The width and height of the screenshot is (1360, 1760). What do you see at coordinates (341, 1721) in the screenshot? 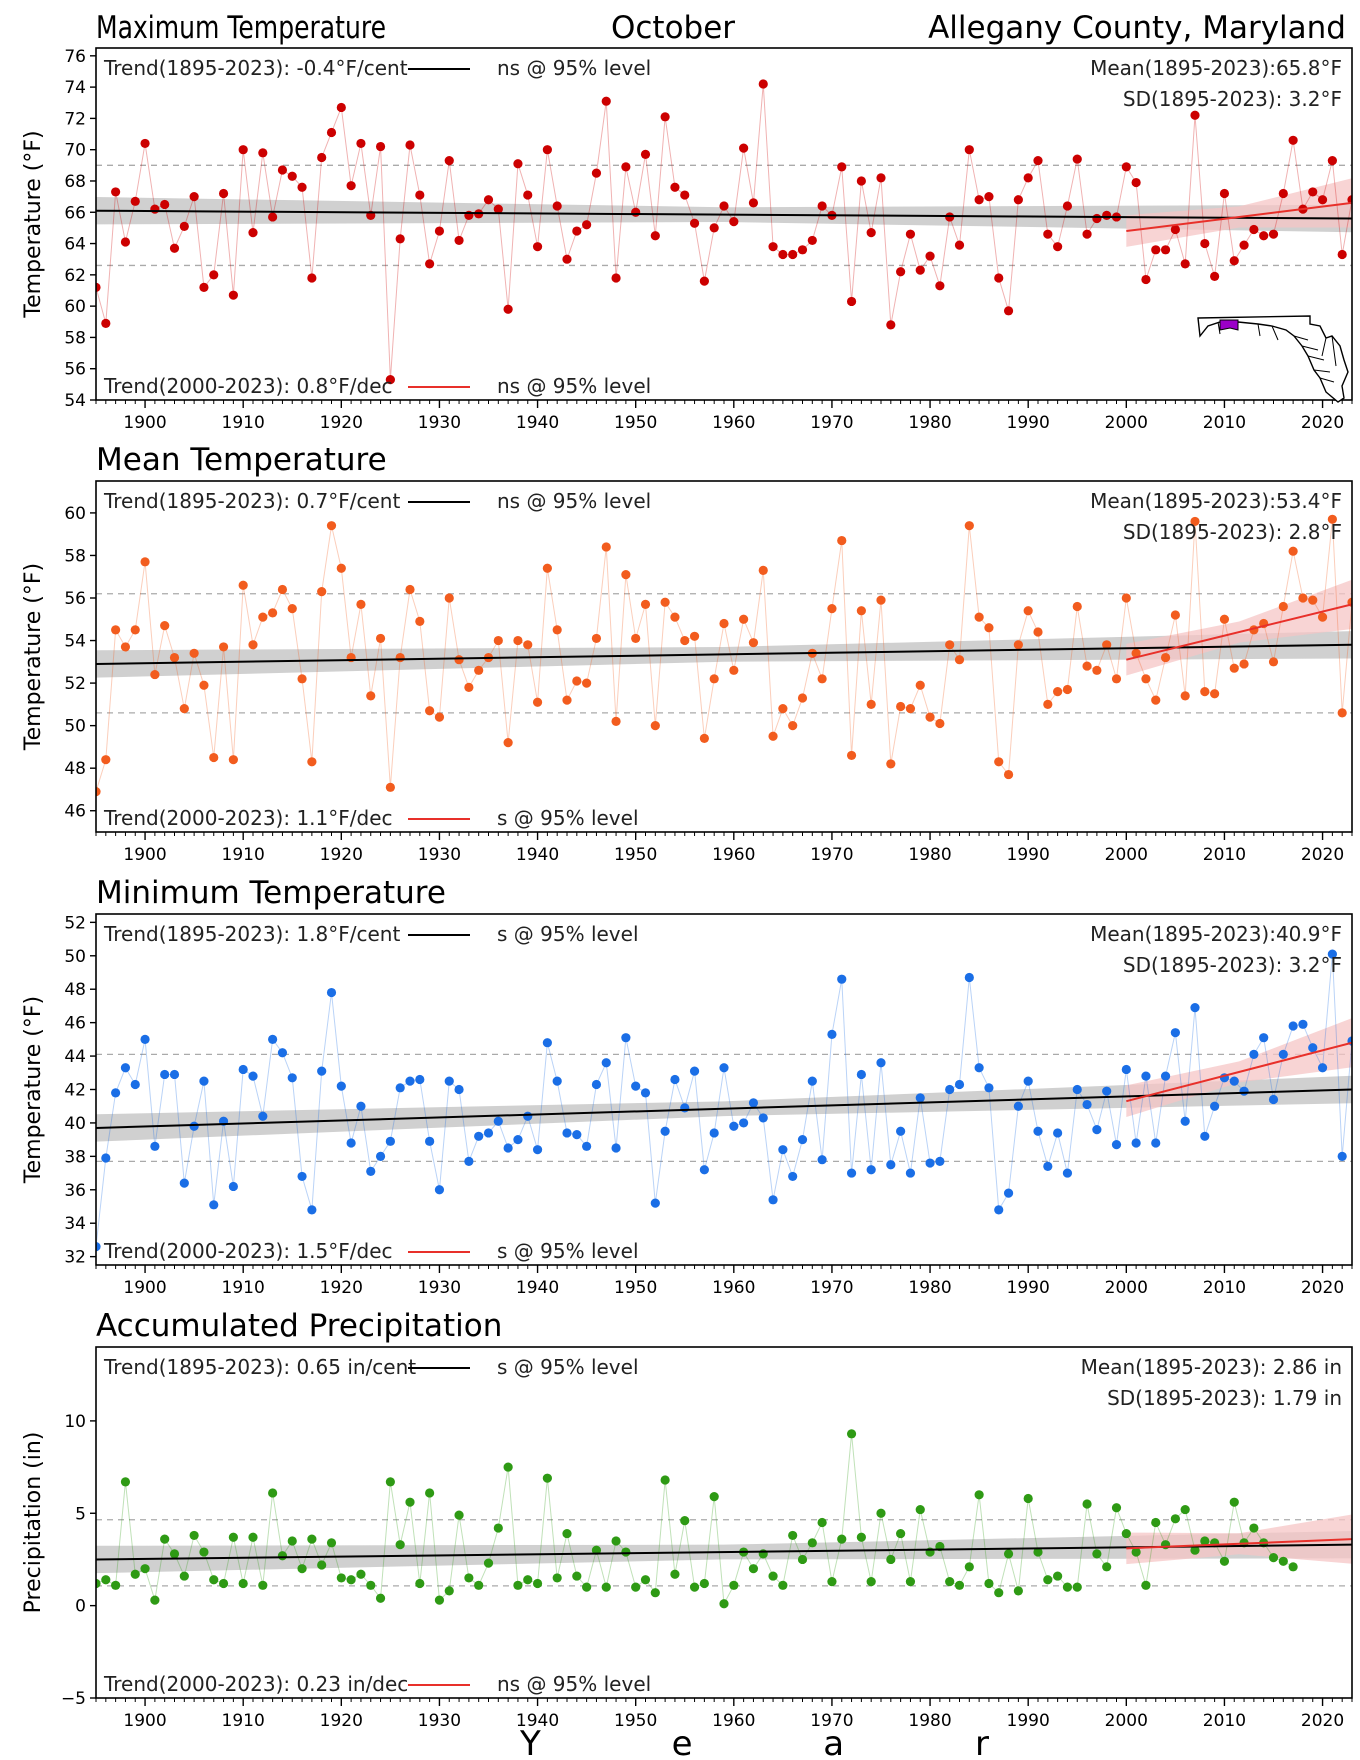
I see `precip-x-tick-label: 1920` at bounding box center [341, 1721].